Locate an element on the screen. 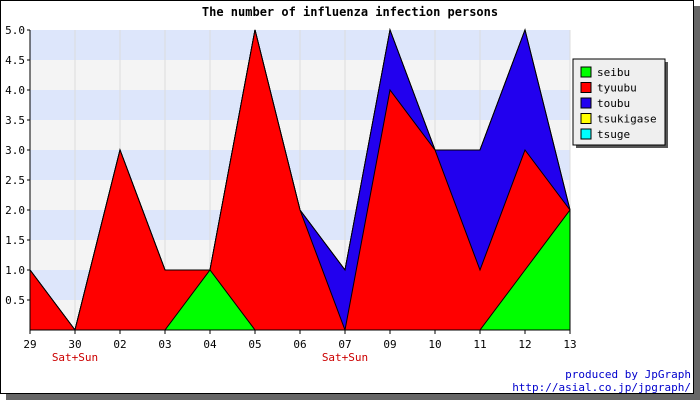  legend-swatch-tyuubu is located at coordinates (586, 87).